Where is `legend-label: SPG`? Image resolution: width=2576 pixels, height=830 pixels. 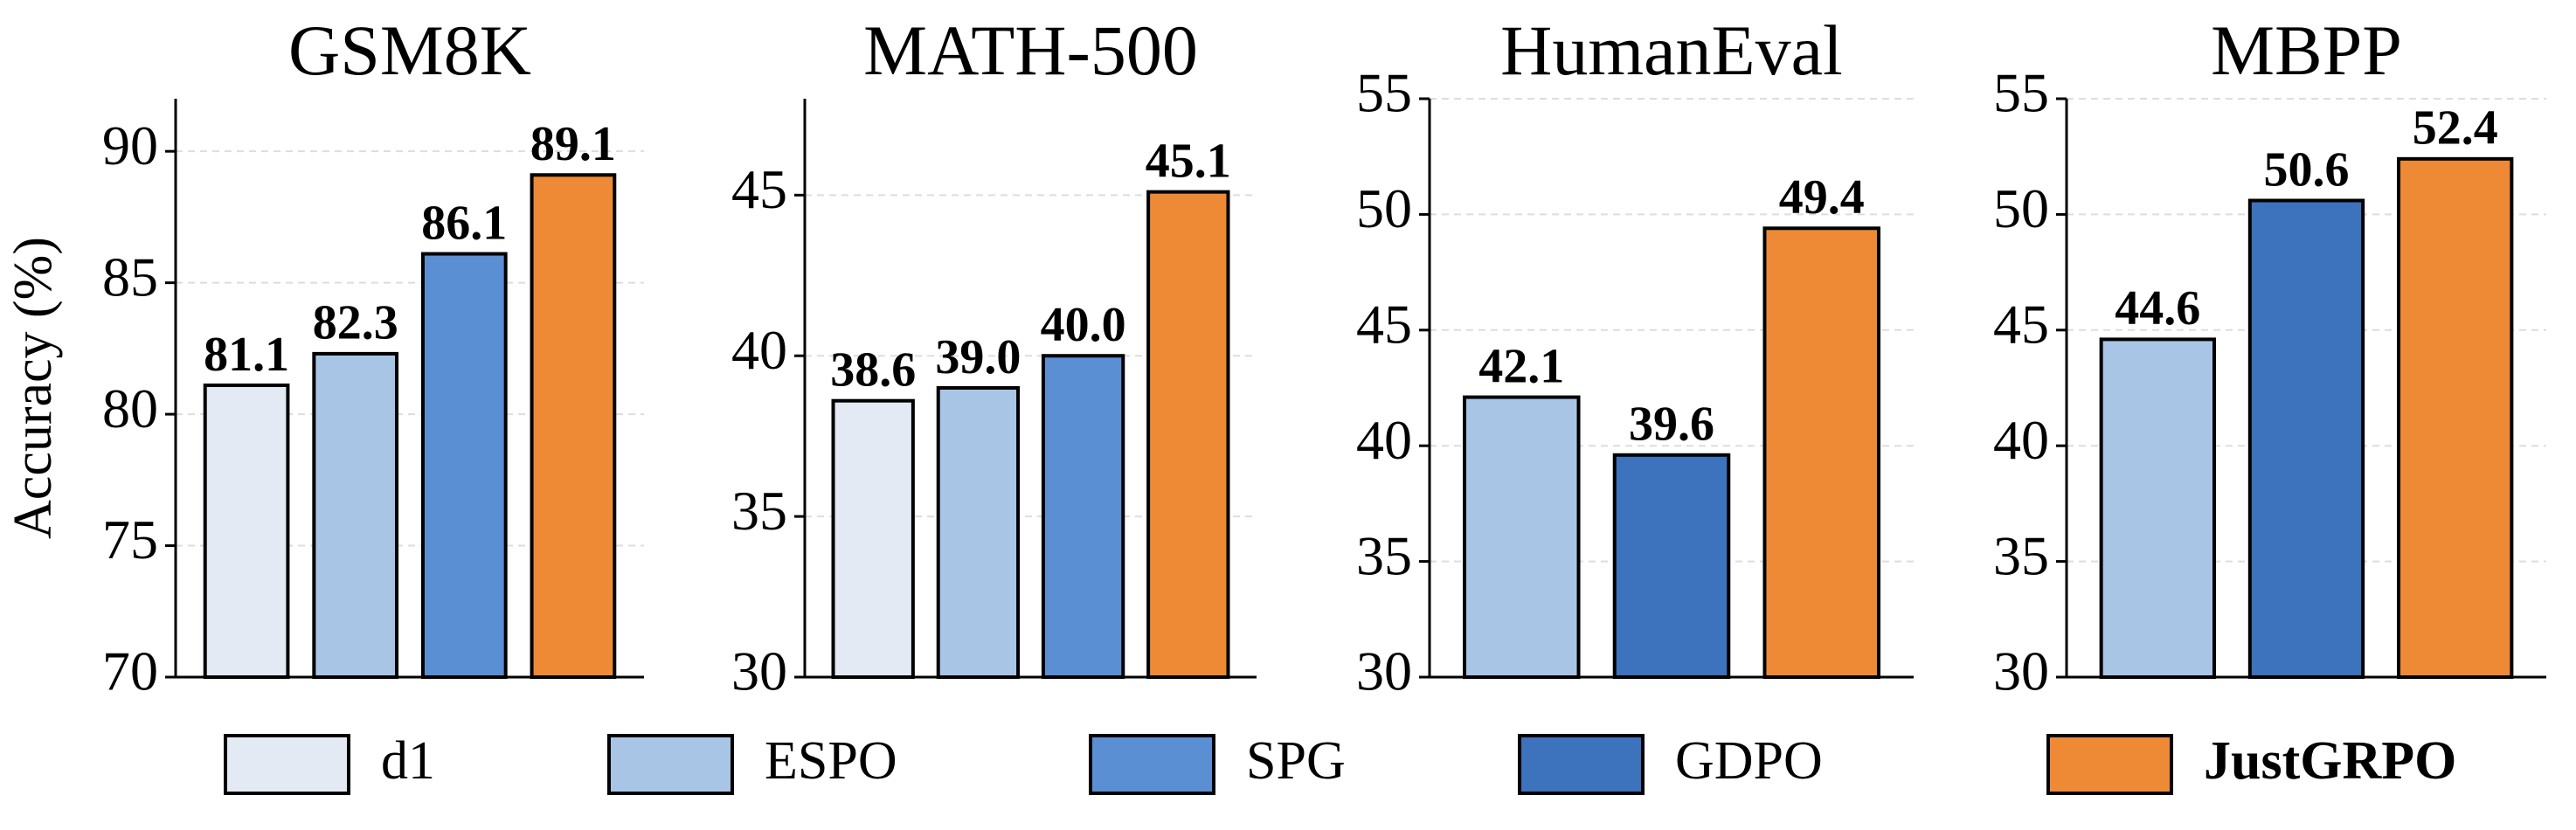 legend-label: SPG is located at coordinates (1296, 761).